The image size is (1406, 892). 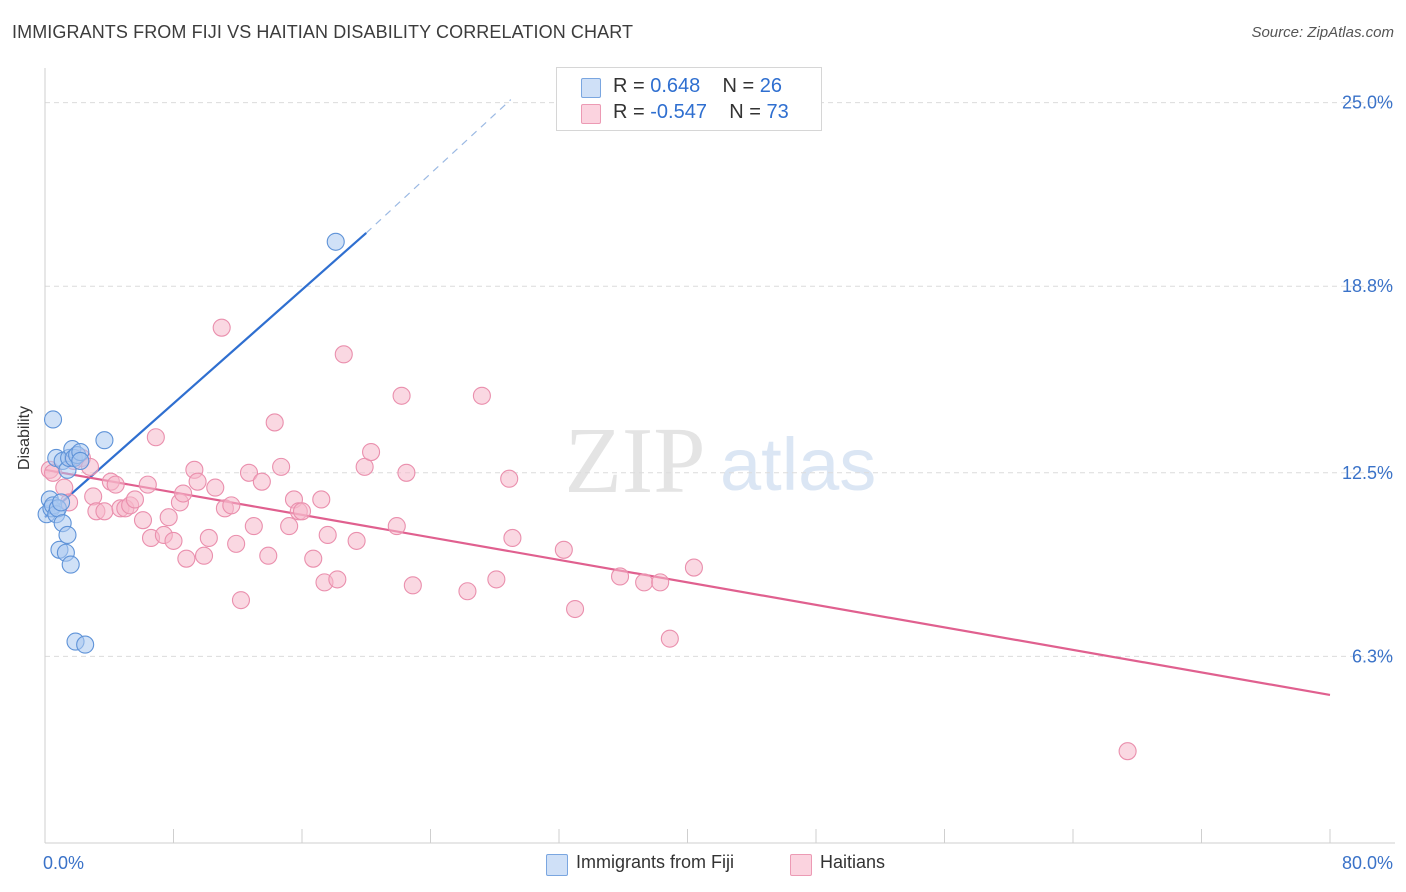 I want to click on stats-legend: R = 0.648 N = 26 R = -0.547 N = 73, so click(x=689, y=99).